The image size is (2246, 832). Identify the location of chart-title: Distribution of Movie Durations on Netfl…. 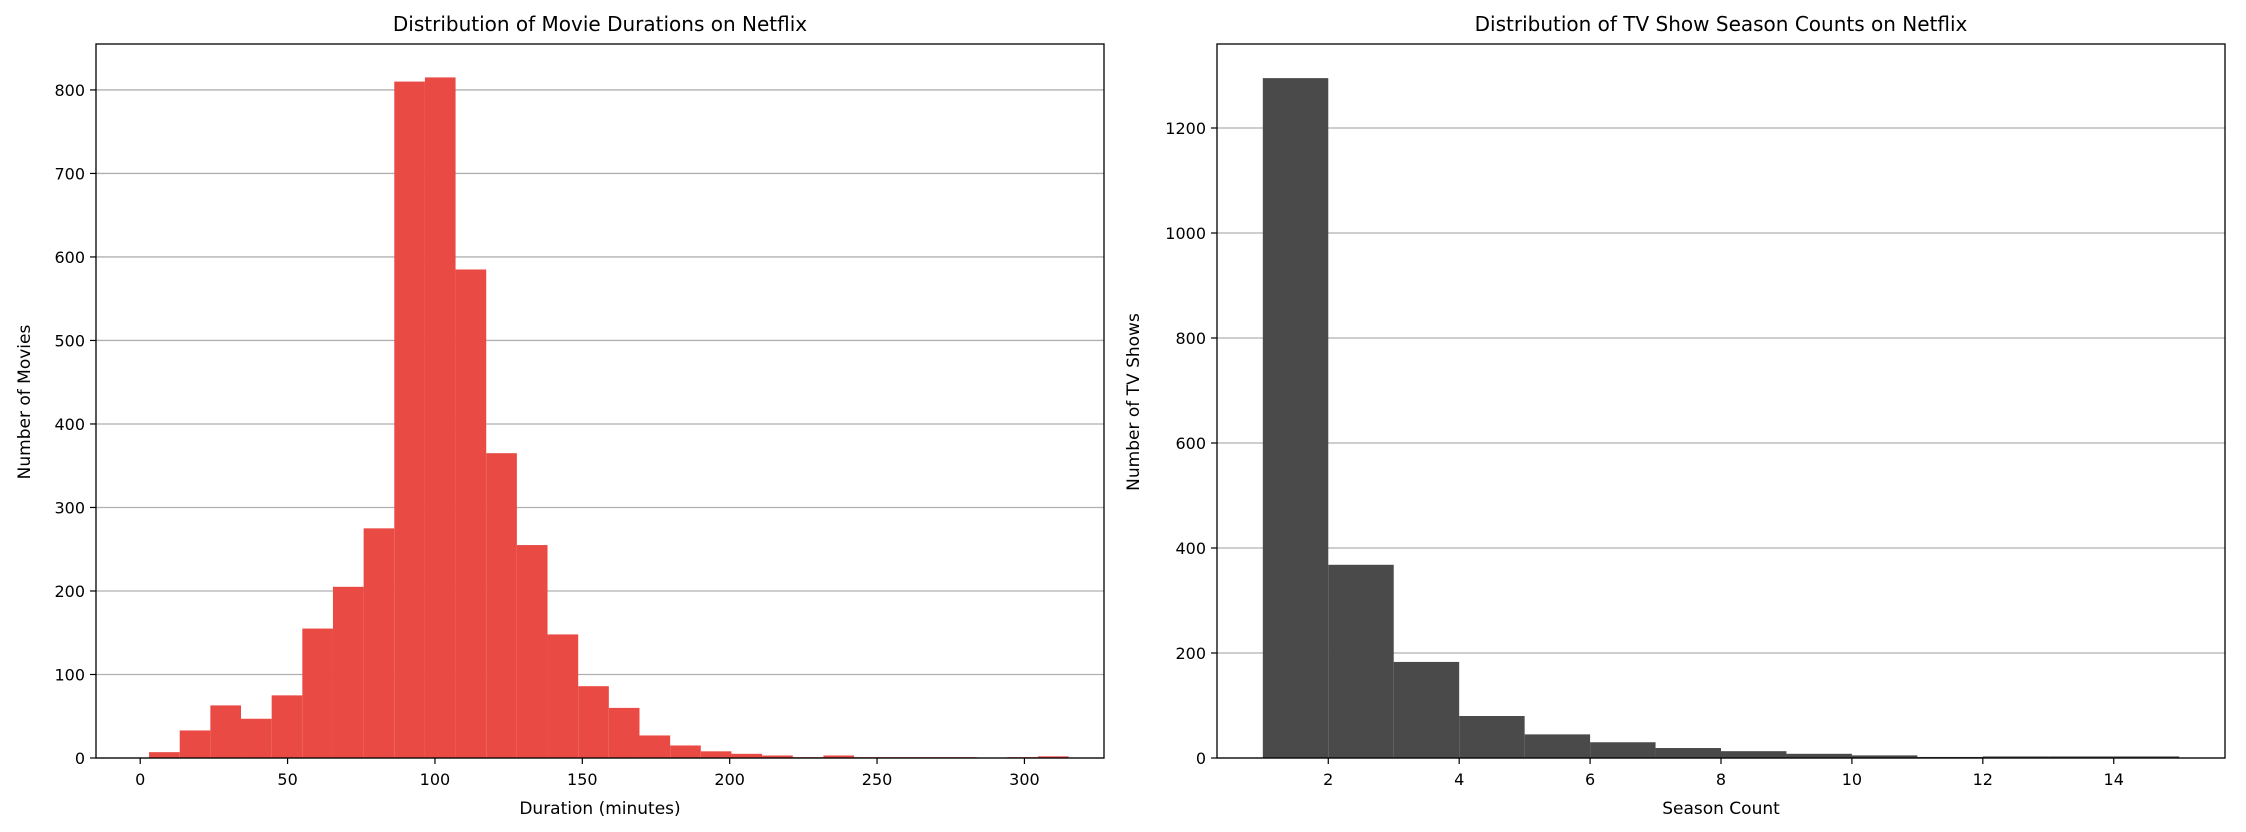
(600, 24).